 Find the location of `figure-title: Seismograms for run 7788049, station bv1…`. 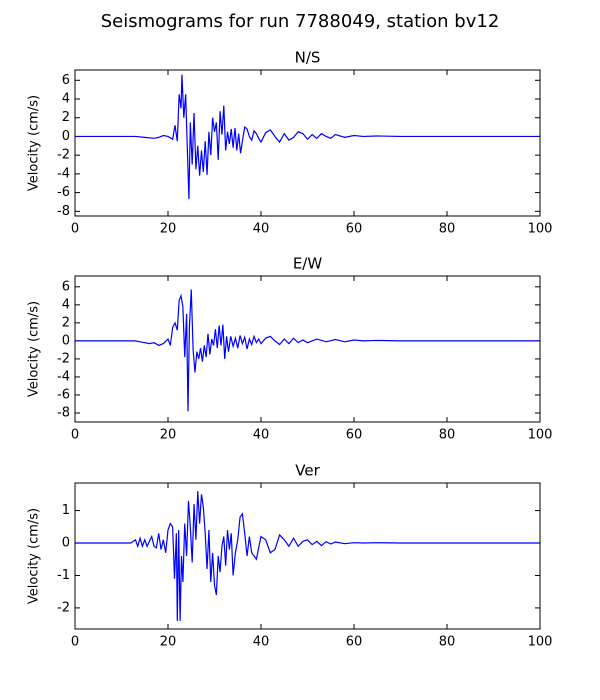

figure-title: Seismograms for run 7788049, station bv1… is located at coordinates (300, 21).